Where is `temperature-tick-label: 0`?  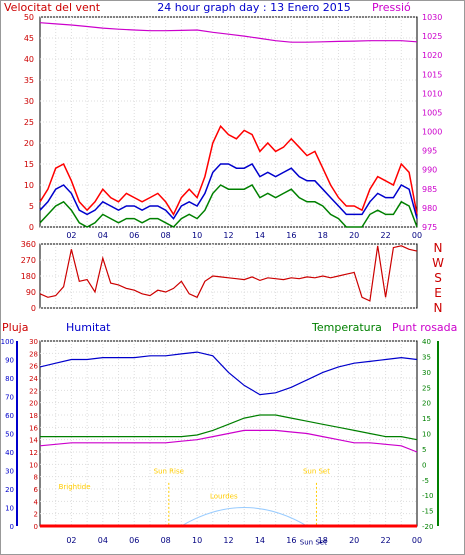 temperature-tick-label: 0 is located at coordinates (424, 465).